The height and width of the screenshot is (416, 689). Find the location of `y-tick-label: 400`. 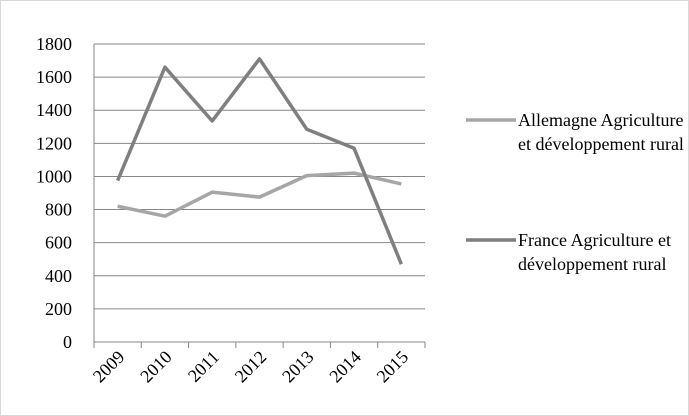

y-tick-label: 400 is located at coordinates (58, 276).